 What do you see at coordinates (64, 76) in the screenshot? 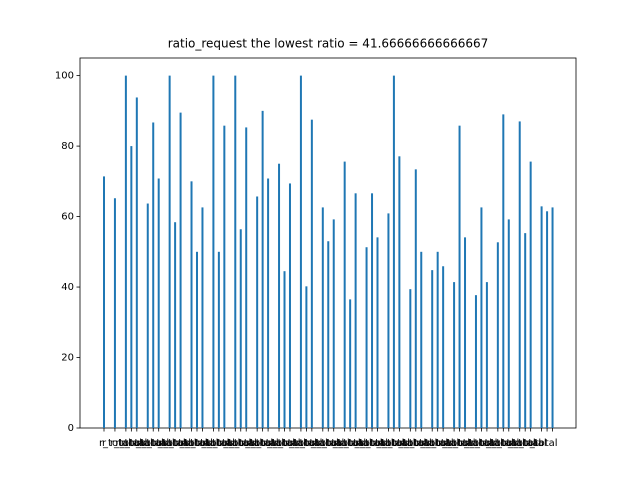
I see `y-tick-label: 100` at bounding box center [64, 76].